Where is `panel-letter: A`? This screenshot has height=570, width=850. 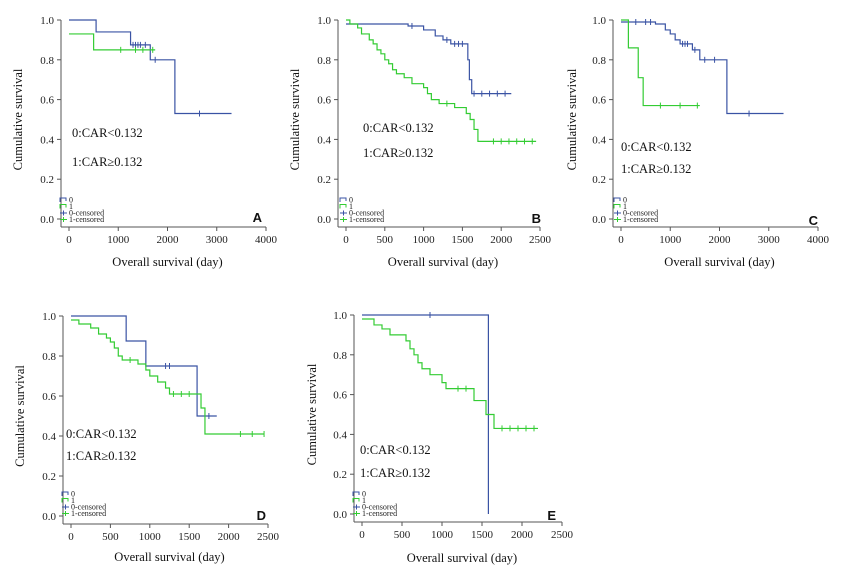
panel-letter: A is located at coordinates (258, 217).